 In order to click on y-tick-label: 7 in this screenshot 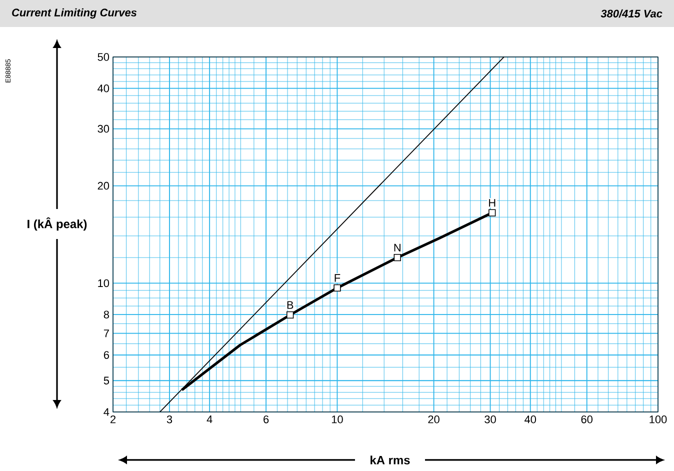, I will do `click(106, 334)`.